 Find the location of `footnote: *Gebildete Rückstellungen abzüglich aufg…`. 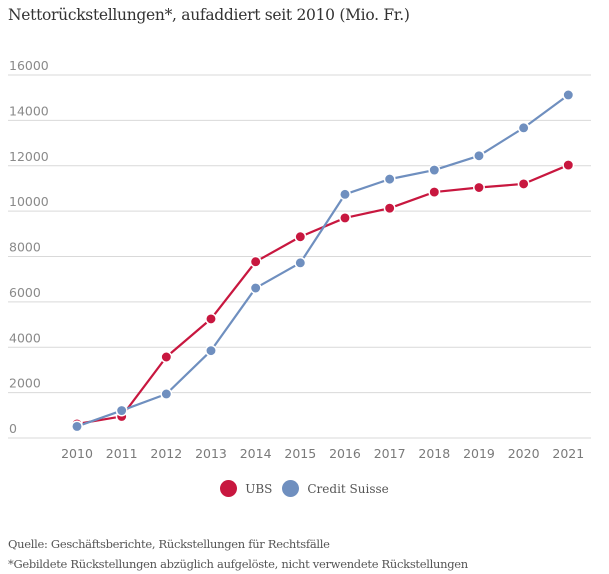

footnote: *Gebildete Rückstellungen abzüglich aufg… is located at coordinates (238, 564).